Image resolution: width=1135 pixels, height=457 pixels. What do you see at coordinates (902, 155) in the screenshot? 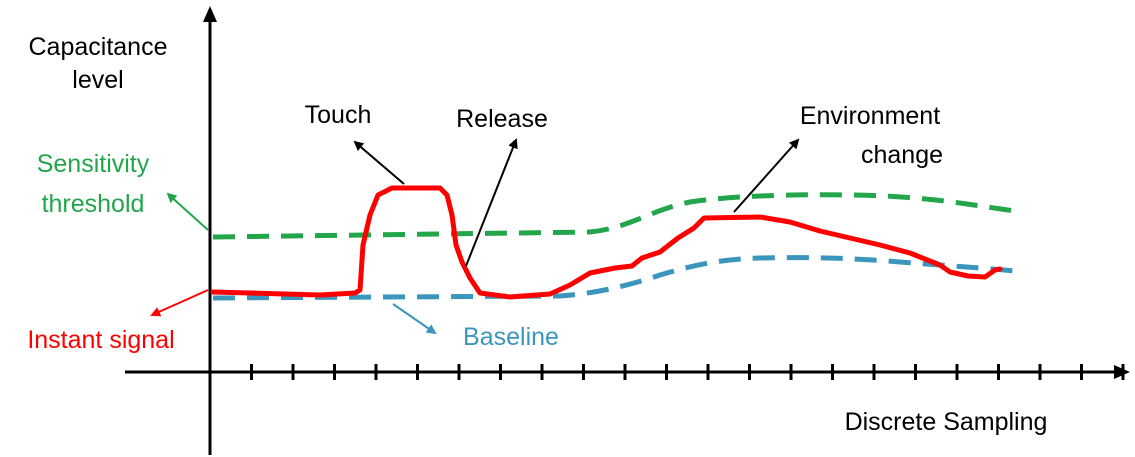
I see `environment-change-label-line2: change` at bounding box center [902, 155].